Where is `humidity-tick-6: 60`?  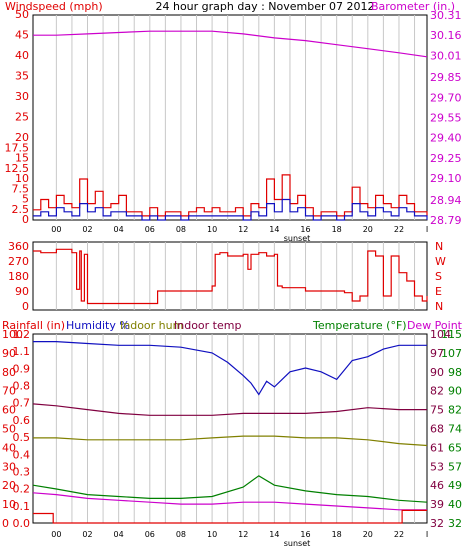 humidity-tick-6: 60 is located at coordinates (9, 410).